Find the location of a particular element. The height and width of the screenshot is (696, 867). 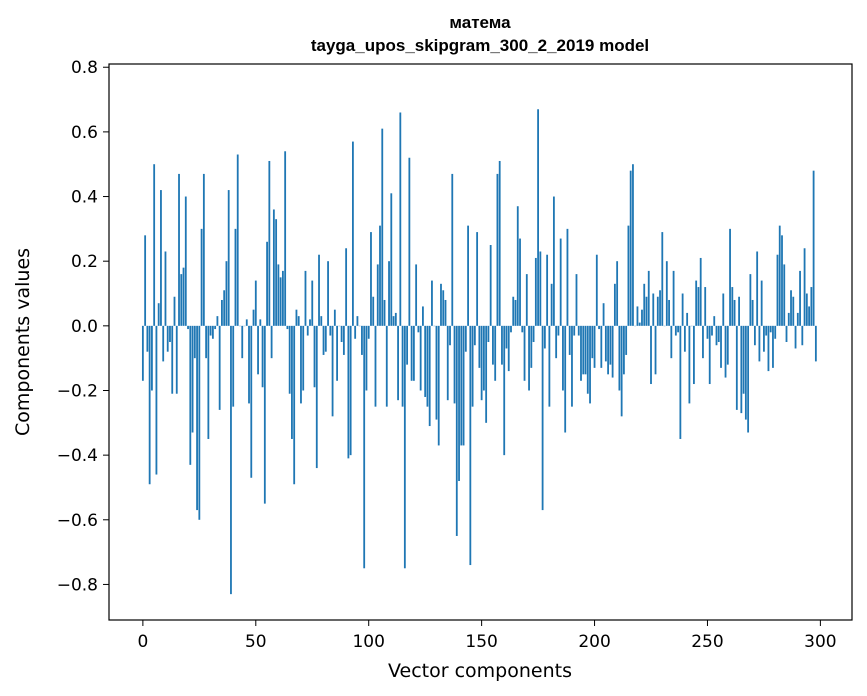

chart-title-line-2: tayga_upos_skipgram_300_2_2019 model is located at coordinates (480, 45).